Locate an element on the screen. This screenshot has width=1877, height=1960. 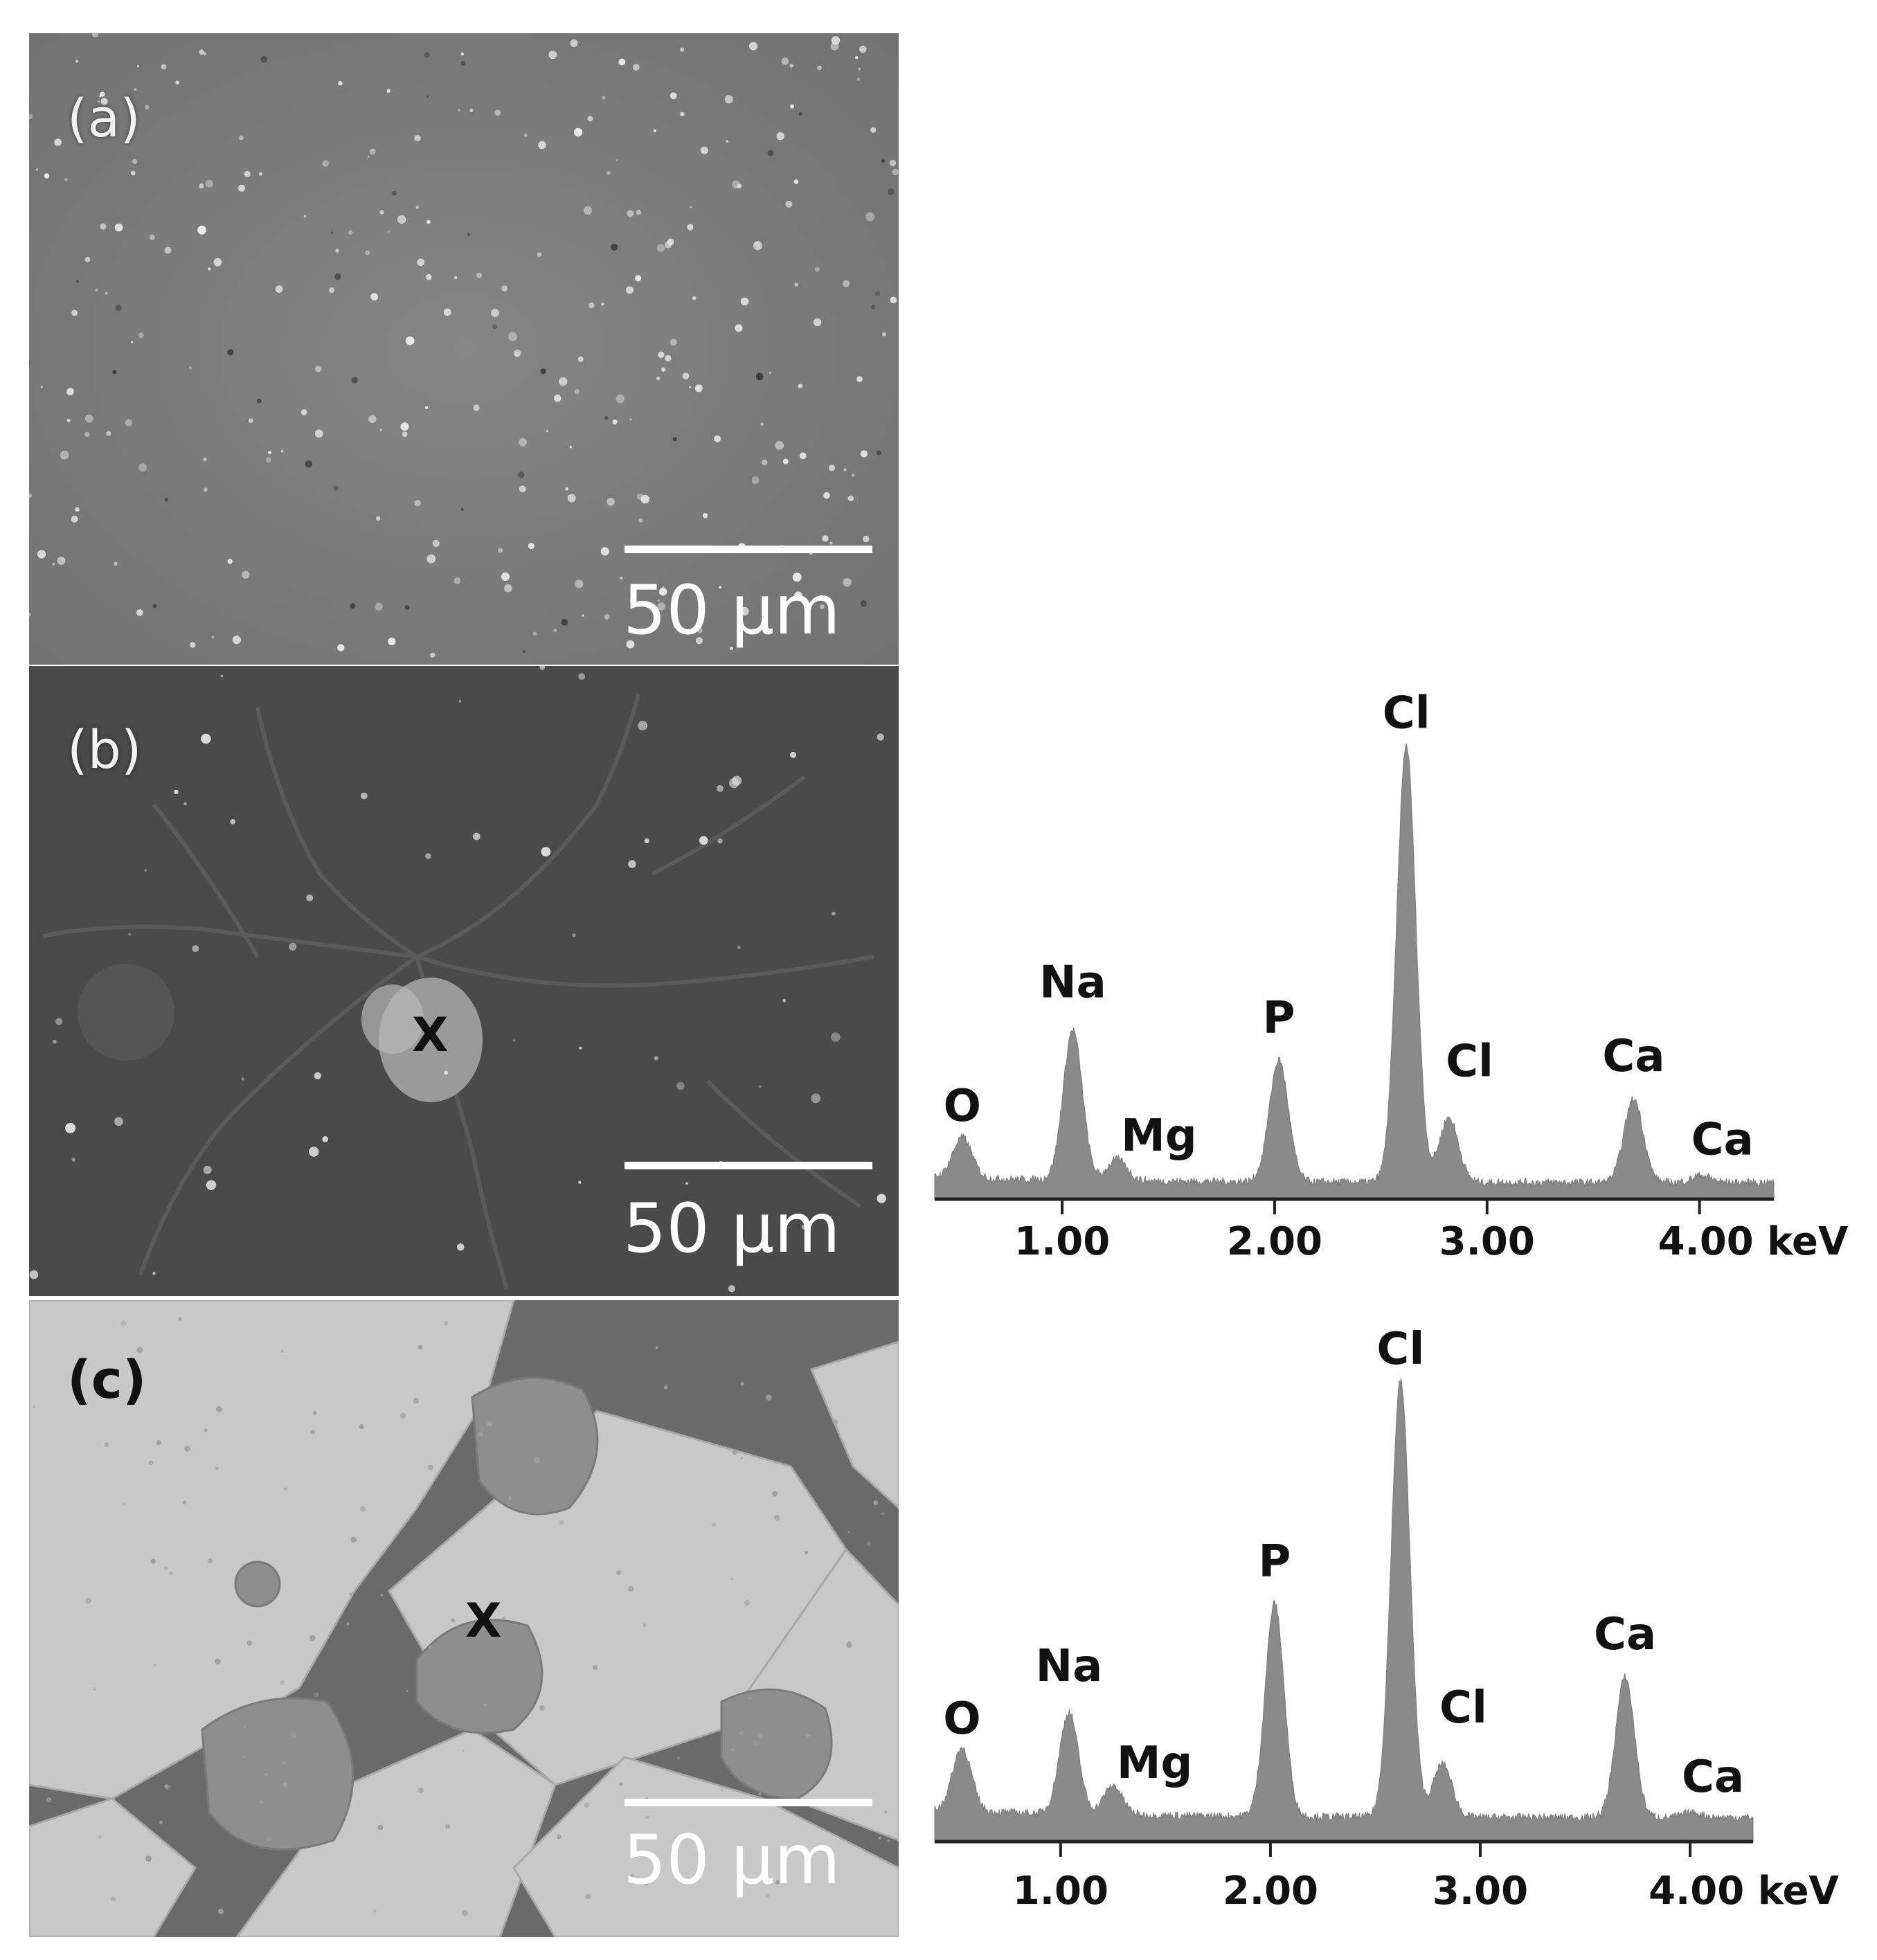
panel-label-a: (a) is located at coordinates (104, 118).